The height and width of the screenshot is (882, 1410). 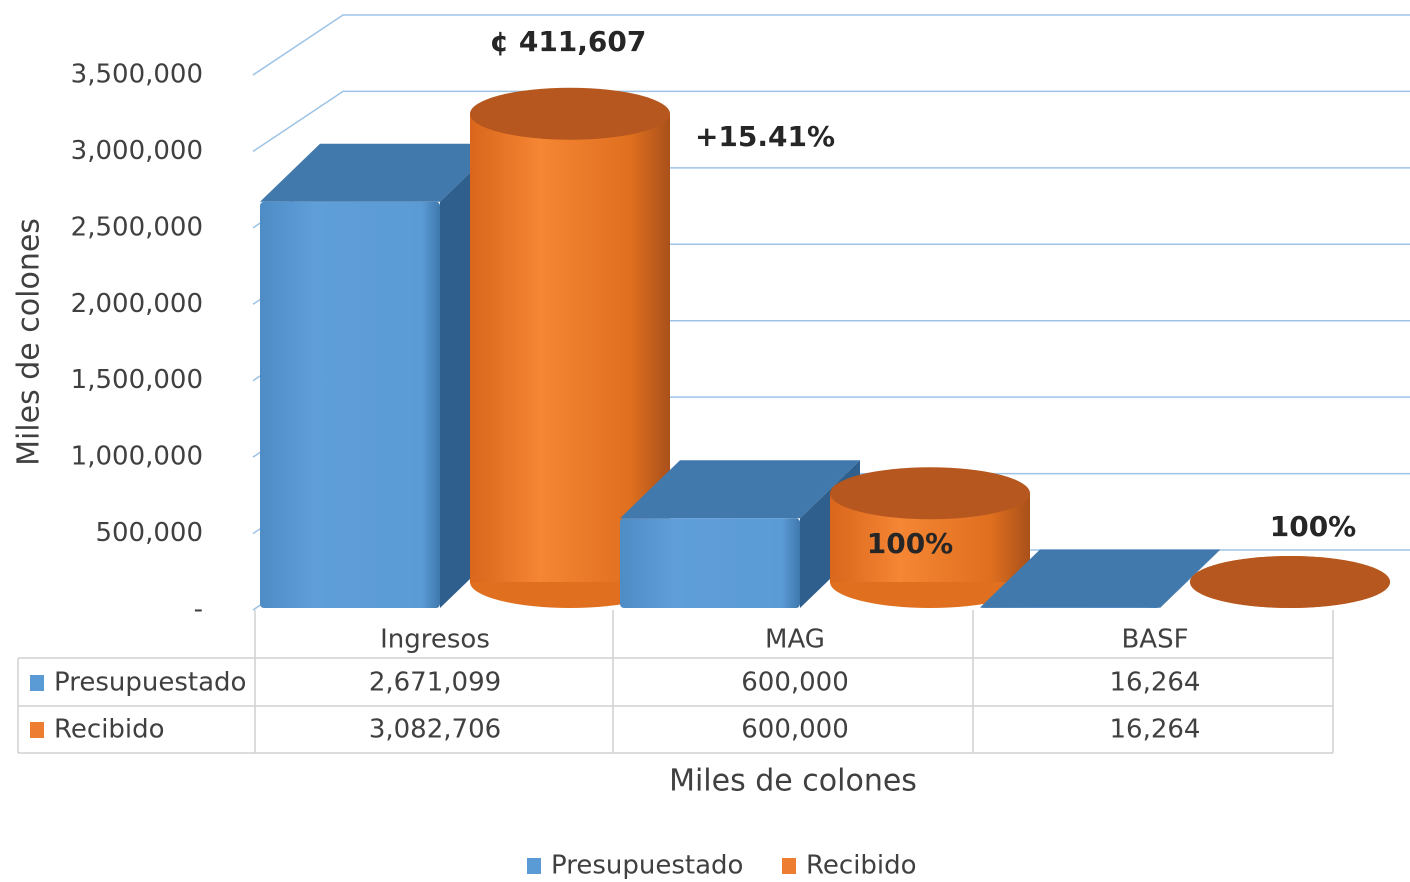 I want to click on legend-label: Presupuestado, so click(x=647, y=866).